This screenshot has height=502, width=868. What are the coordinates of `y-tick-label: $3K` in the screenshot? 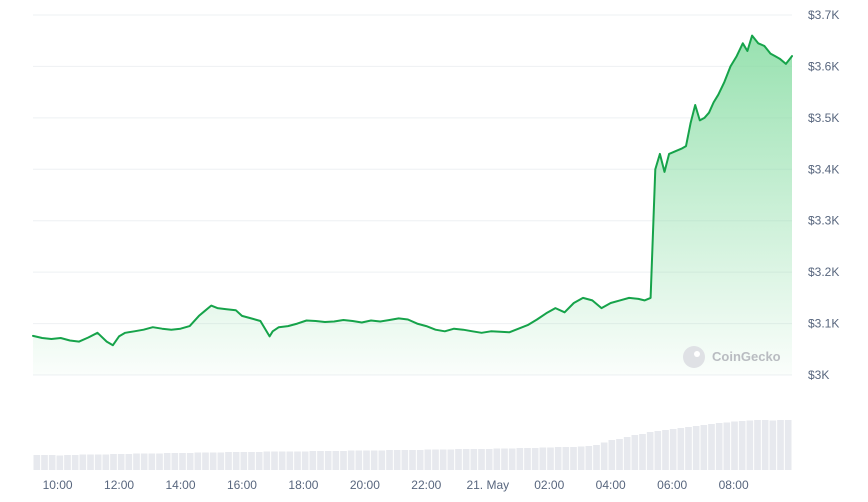 It's located at (818, 375).